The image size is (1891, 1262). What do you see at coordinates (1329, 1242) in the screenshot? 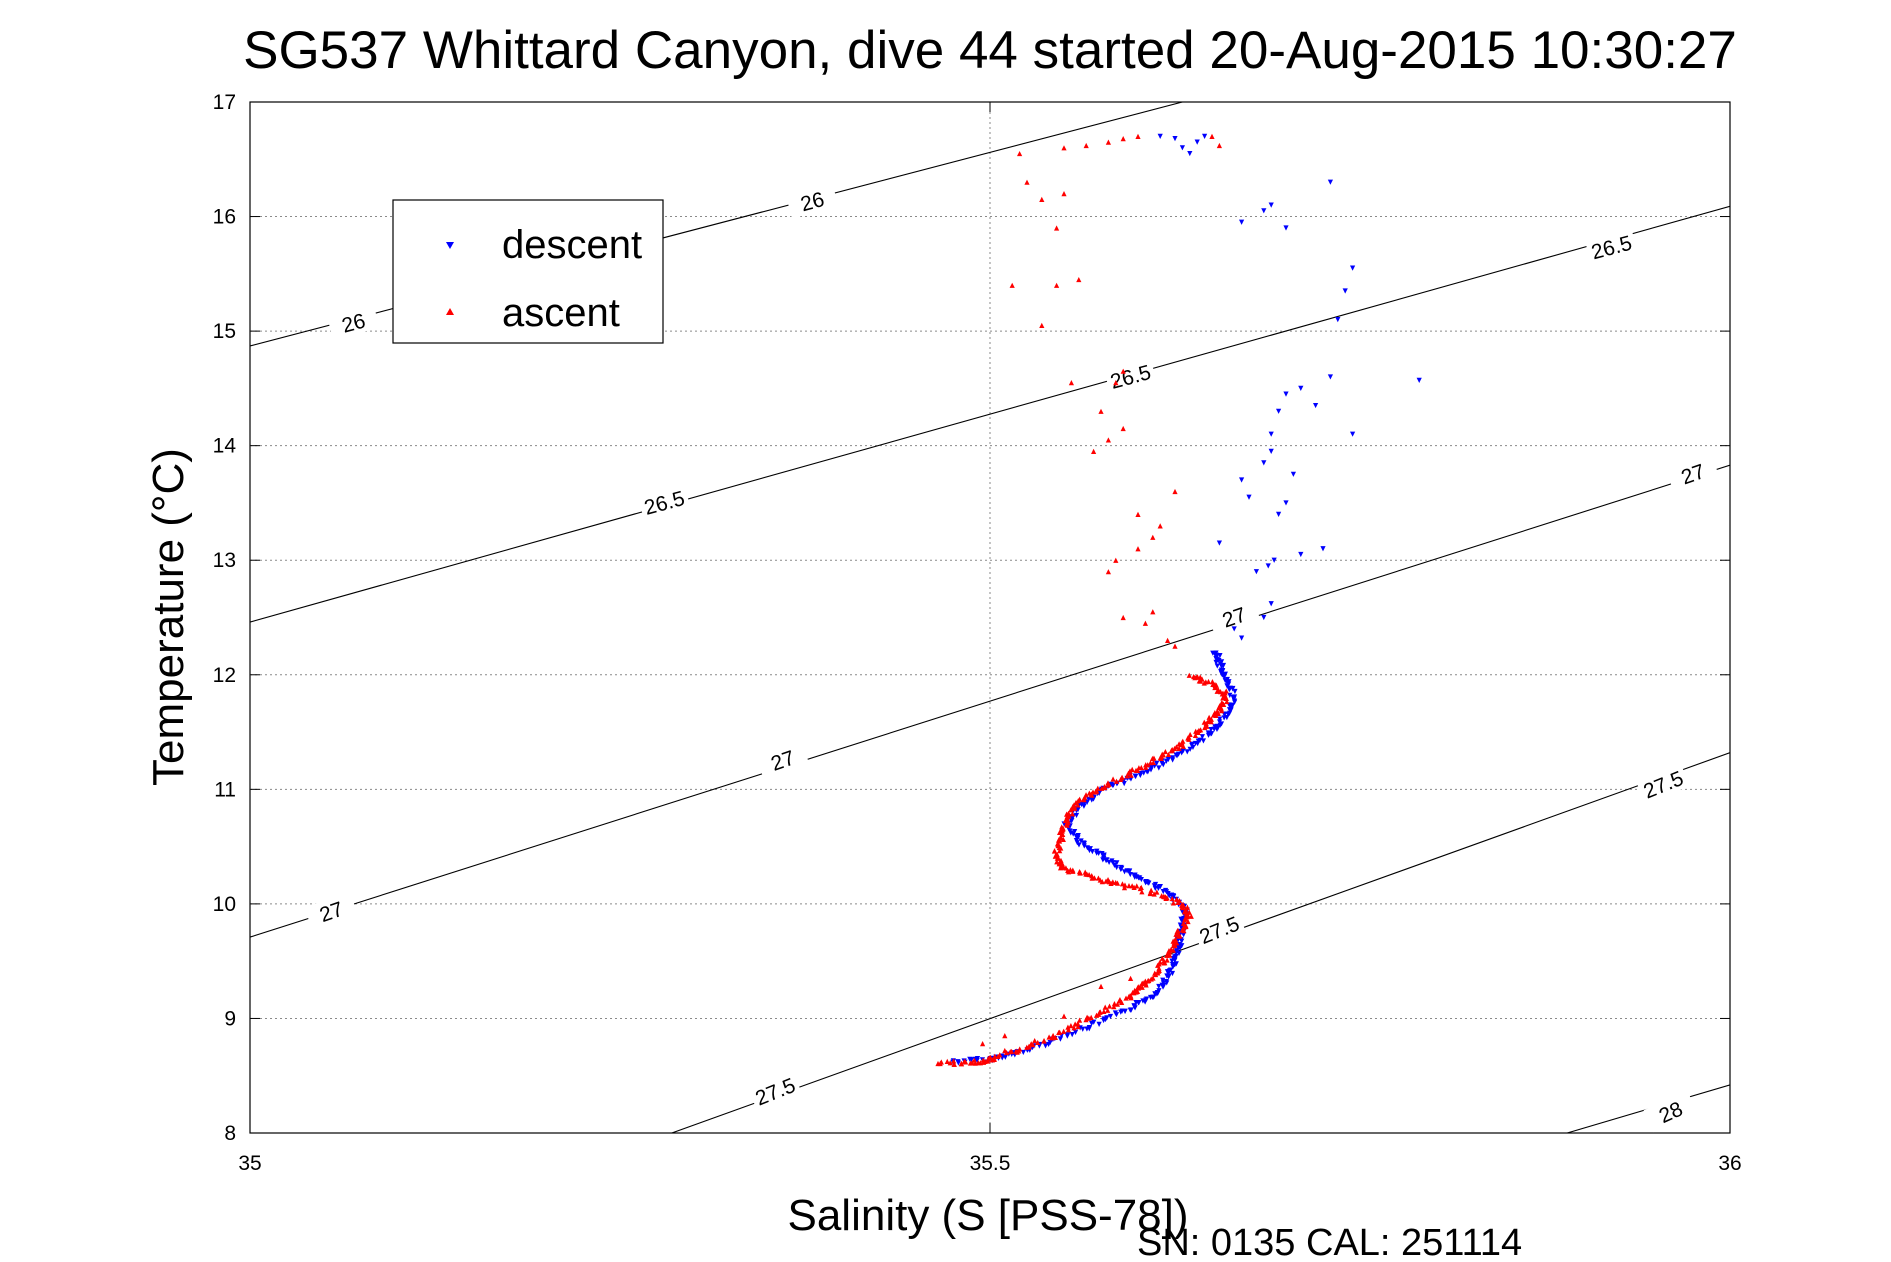
I see `footer-serial-cal: SN: 0135 CAL: 251114` at bounding box center [1329, 1242].